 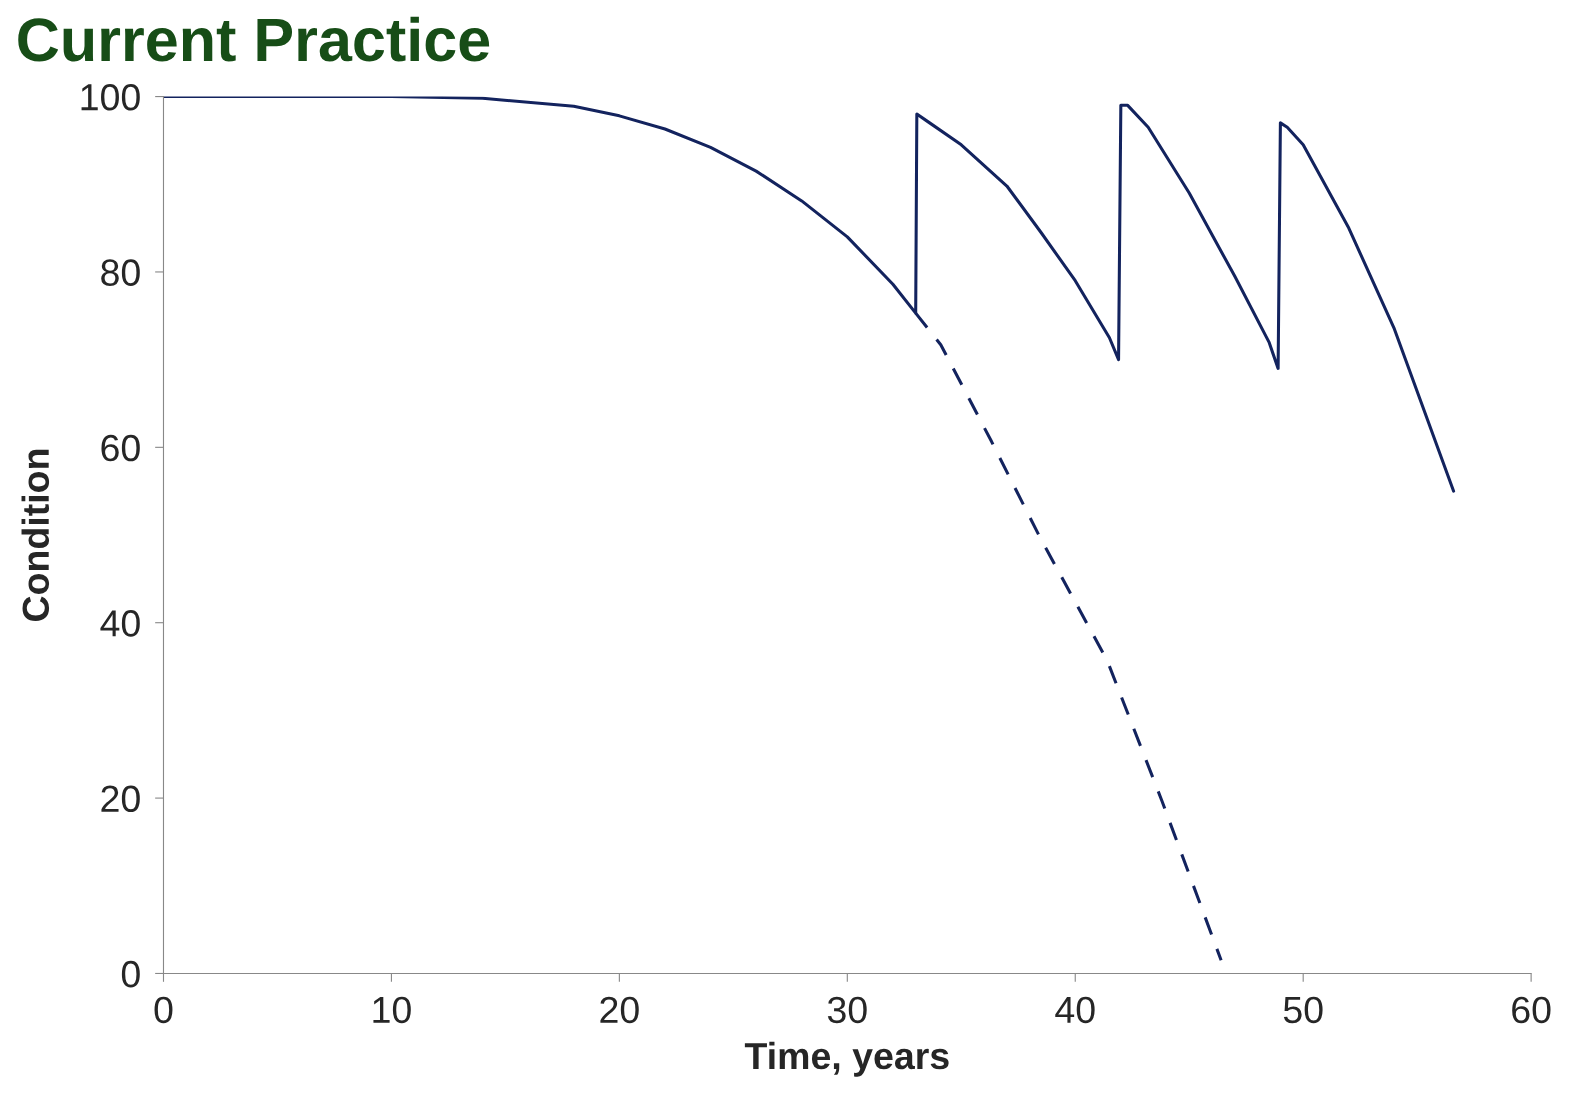 What do you see at coordinates (35, 535) in the screenshot?
I see `y-axis-title: Condition` at bounding box center [35, 535].